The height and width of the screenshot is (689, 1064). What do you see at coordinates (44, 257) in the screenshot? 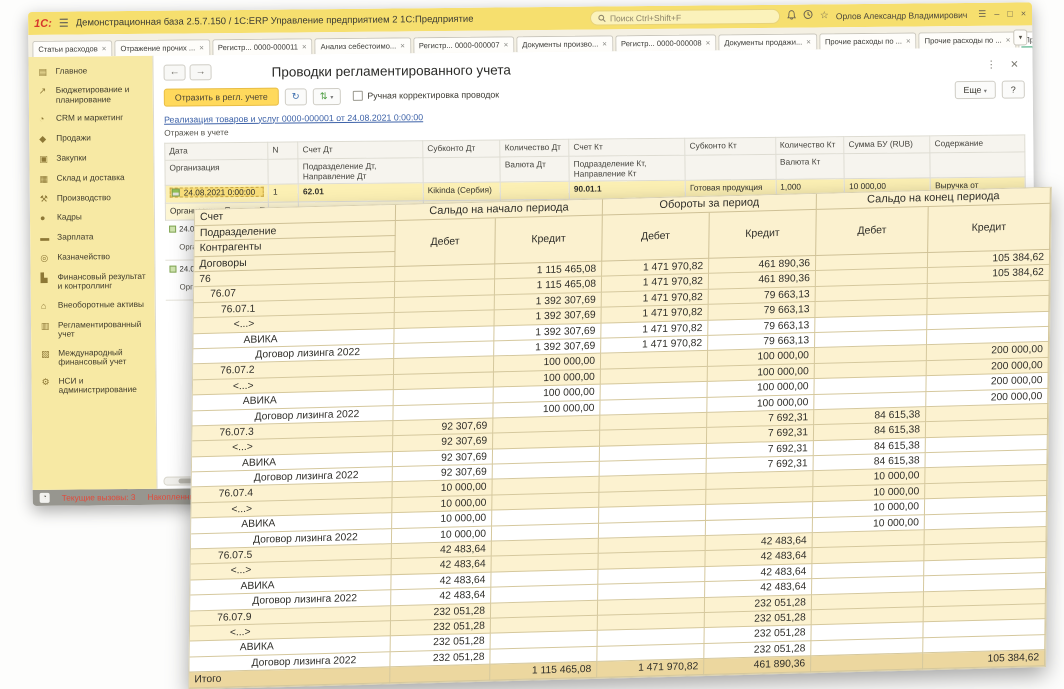
I see `treasury-icon: ◎` at bounding box center [44, 257].